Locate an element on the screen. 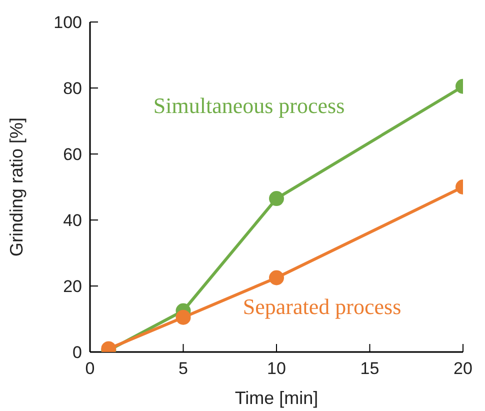 The height and width of the screenshot is (411, 485). x-tick-label: 0 is located at coordinates (90, 368).